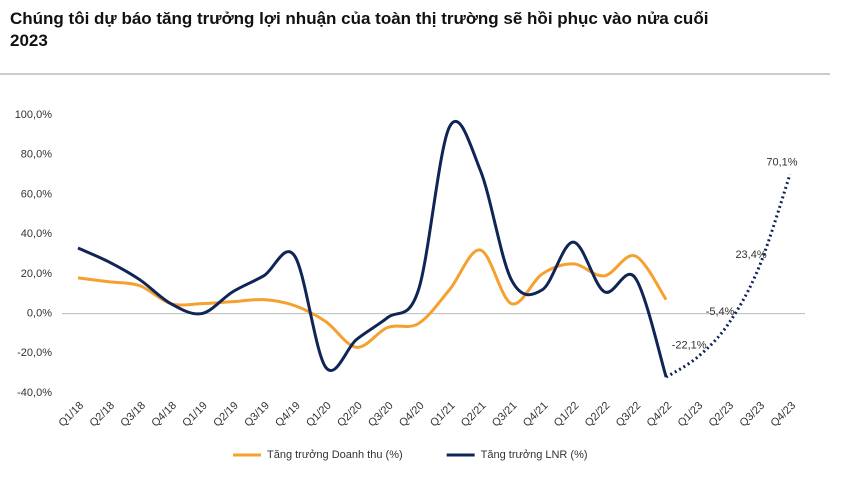 Image resolution: width=854 pixels, height=502 pixels. I want to click on y-tick-label: 80,0%, so click(36, 155).